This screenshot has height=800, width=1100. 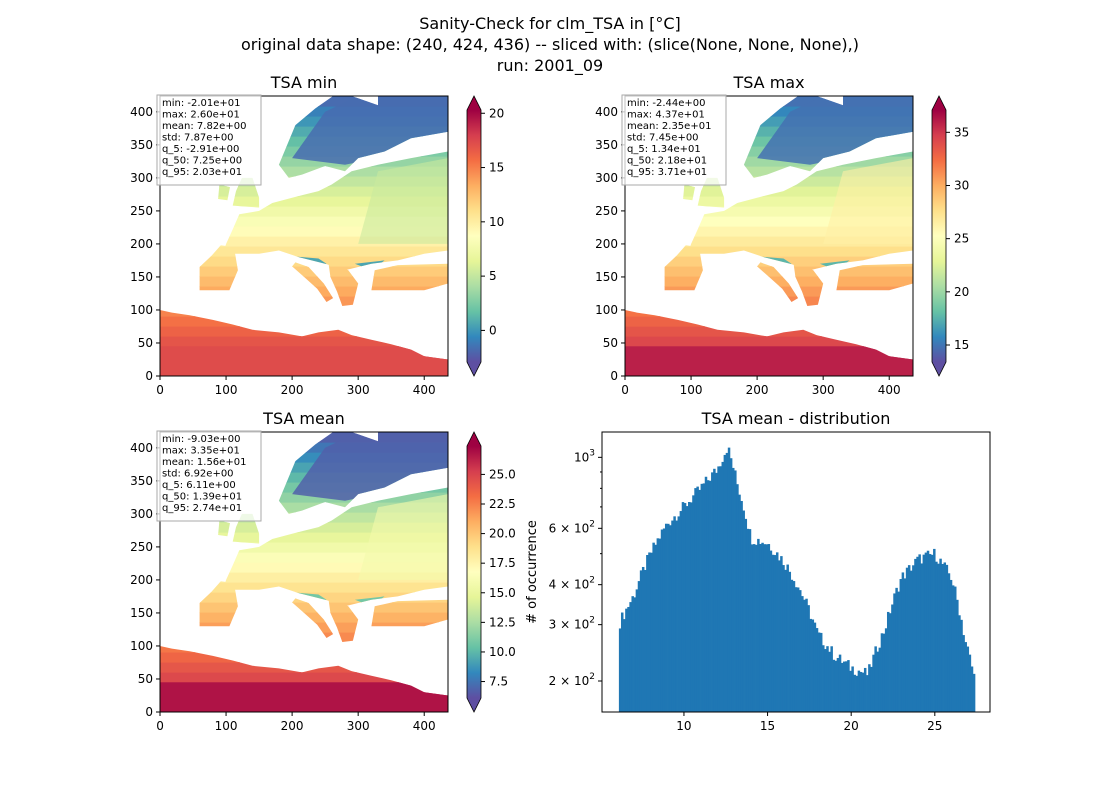 I want to click on tsa-mean-frame, so click(x=304, y=572).